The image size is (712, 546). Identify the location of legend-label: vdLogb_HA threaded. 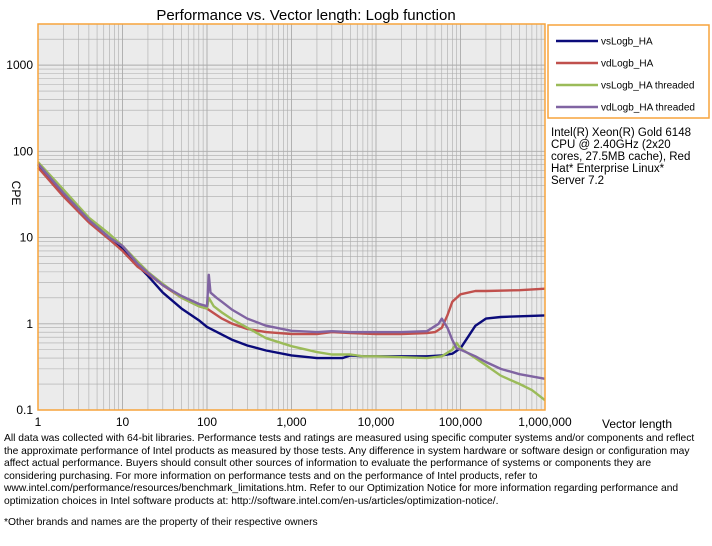
(648, 108).